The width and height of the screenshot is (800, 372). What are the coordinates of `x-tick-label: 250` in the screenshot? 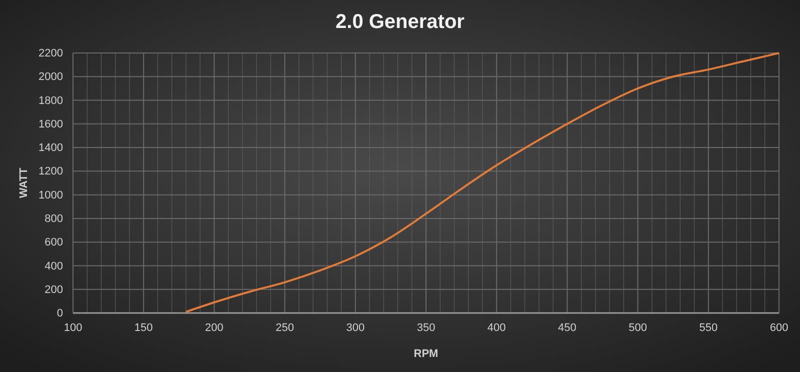 It's located at (285, 328).